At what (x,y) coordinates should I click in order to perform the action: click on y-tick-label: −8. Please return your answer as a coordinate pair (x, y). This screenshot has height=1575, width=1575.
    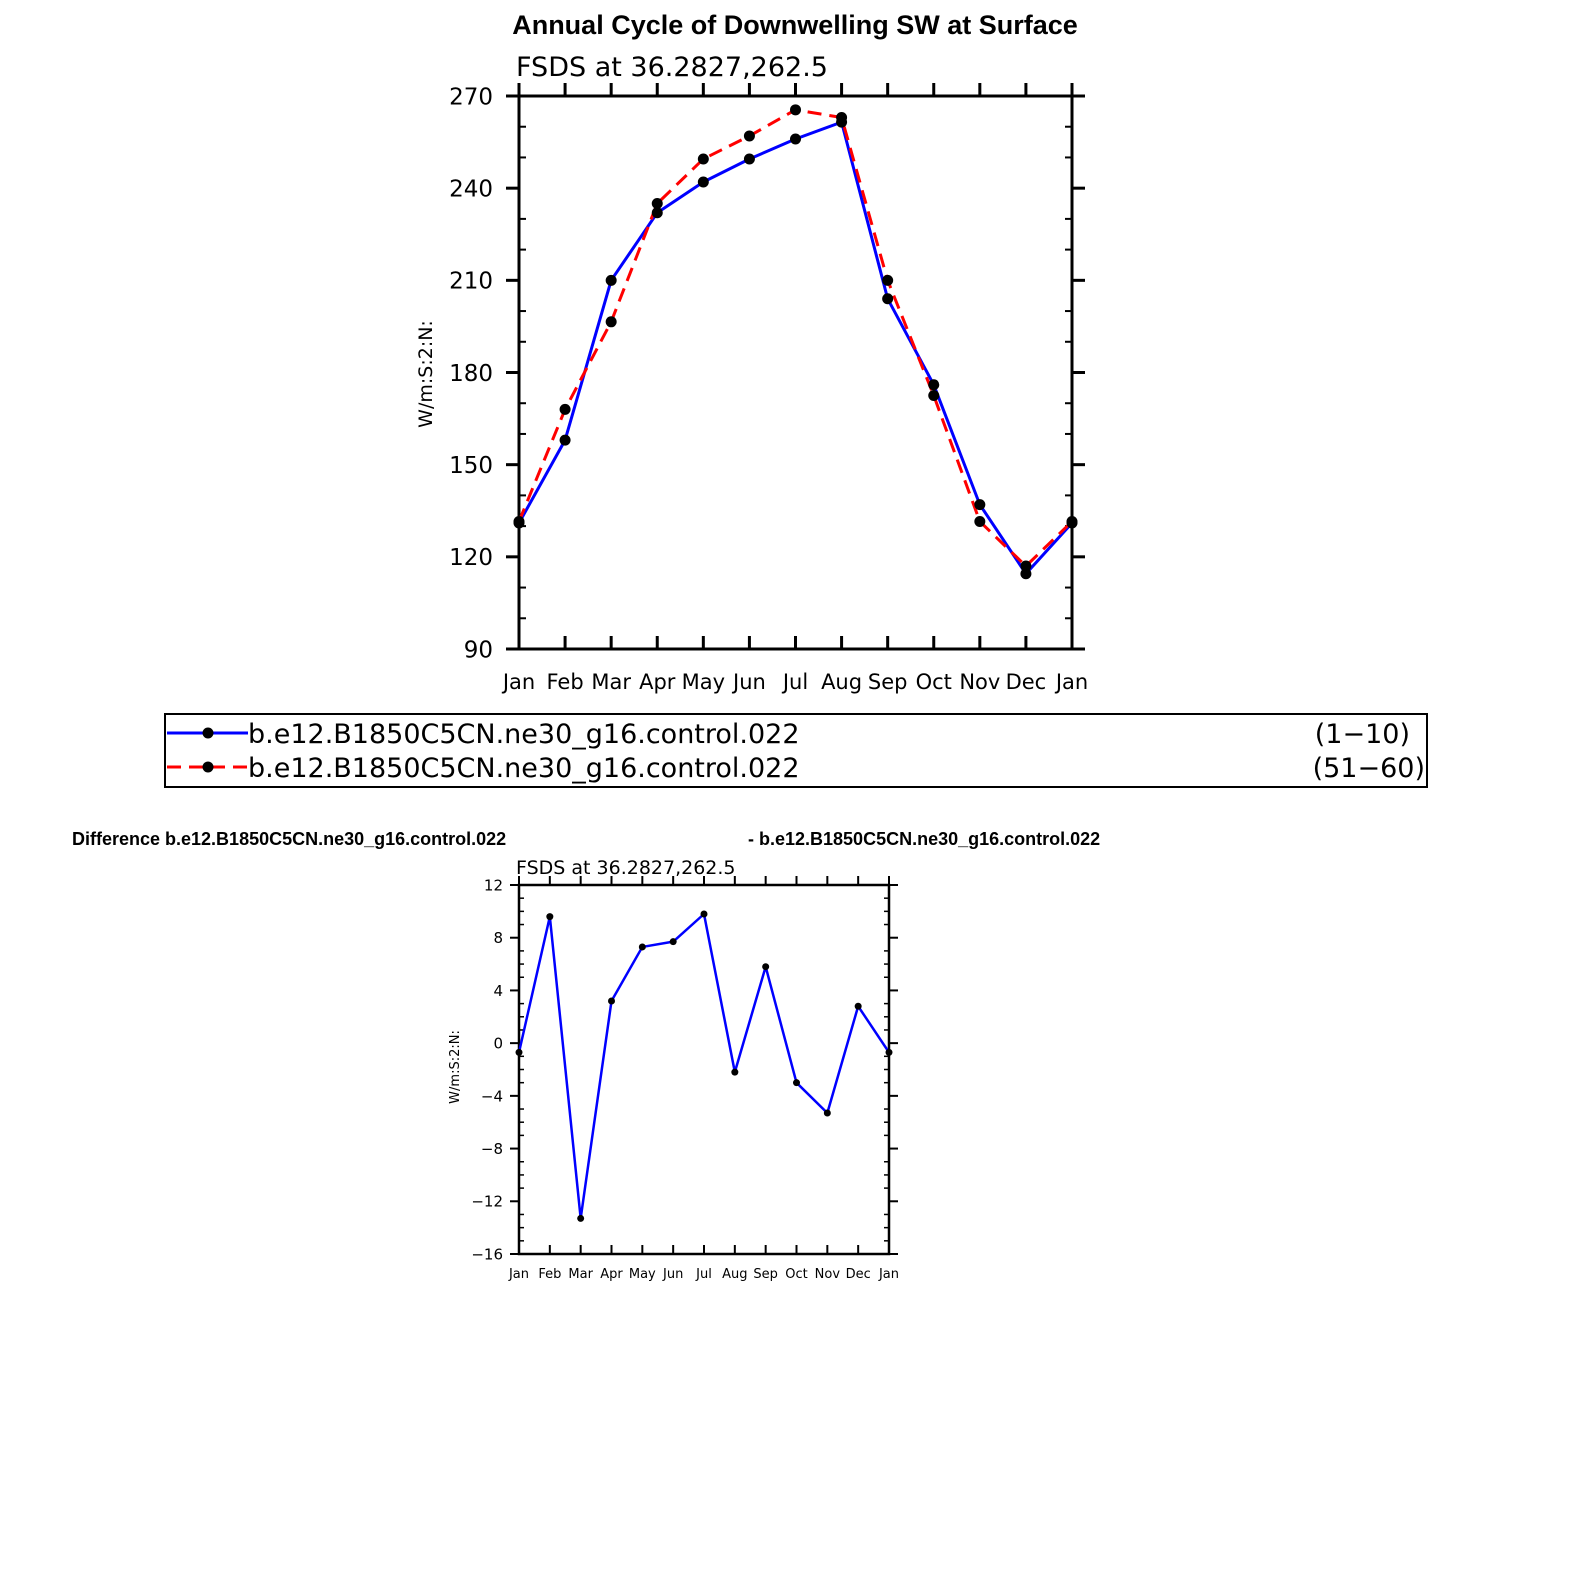
    Looking at the image, I should click on (492, 1149).